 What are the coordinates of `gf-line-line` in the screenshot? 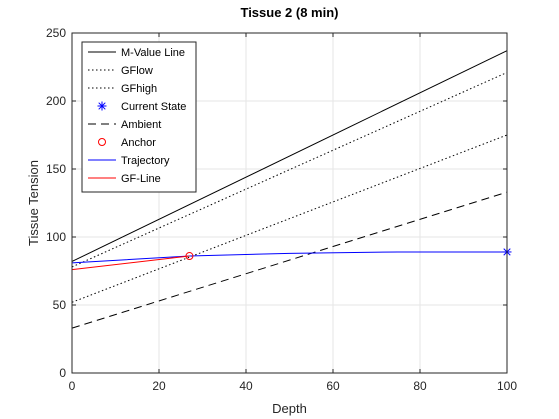 It's located at (130, 263).